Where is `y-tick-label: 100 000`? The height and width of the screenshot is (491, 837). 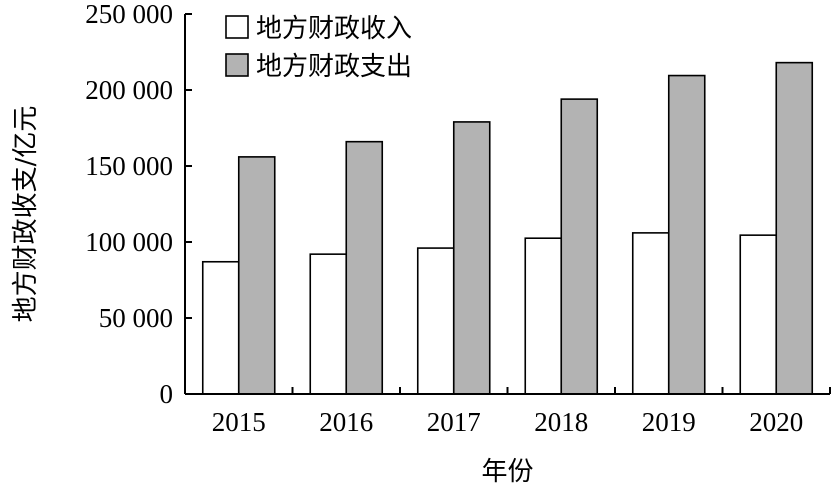 y-tick-label: 100 000 is located at coordinates (129, 242).